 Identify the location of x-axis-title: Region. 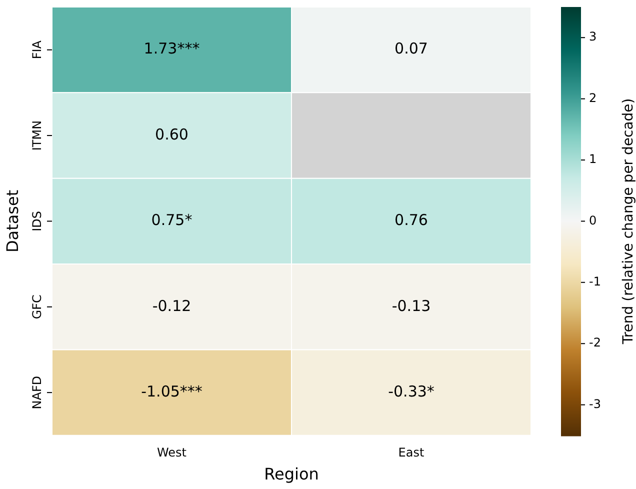
(291, 474).